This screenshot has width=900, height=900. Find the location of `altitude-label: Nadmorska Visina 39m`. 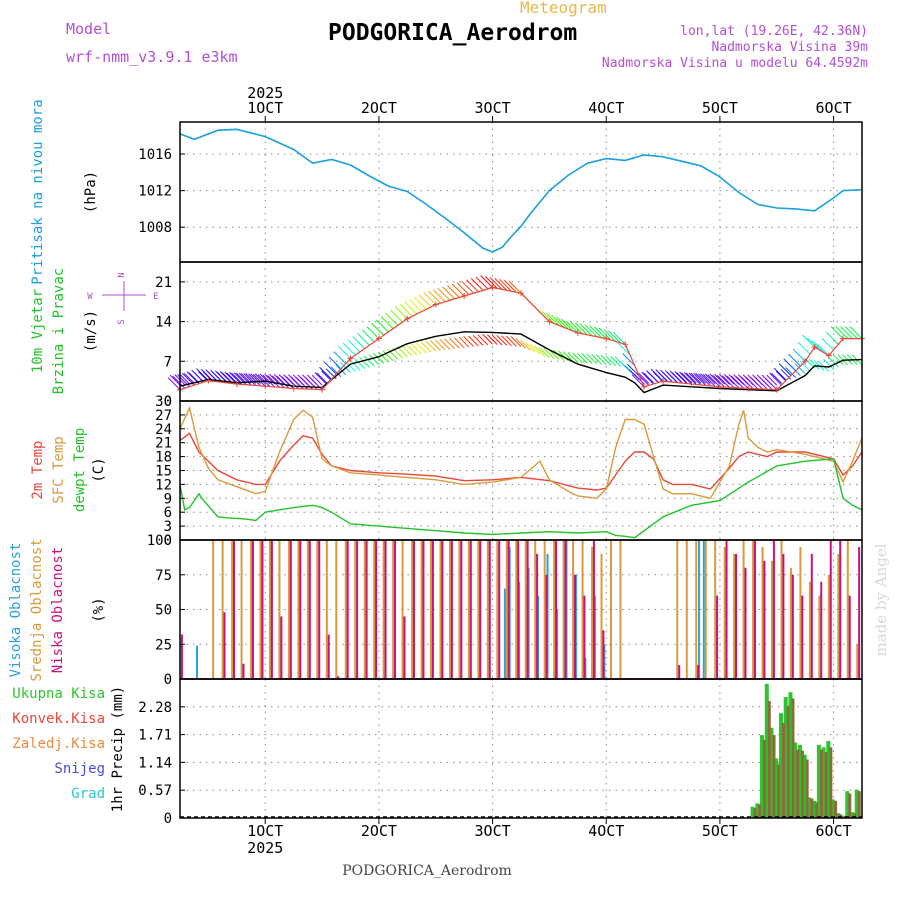

altitude-label: Nadmorska Visina 39m is located at coordinates (789, 47).